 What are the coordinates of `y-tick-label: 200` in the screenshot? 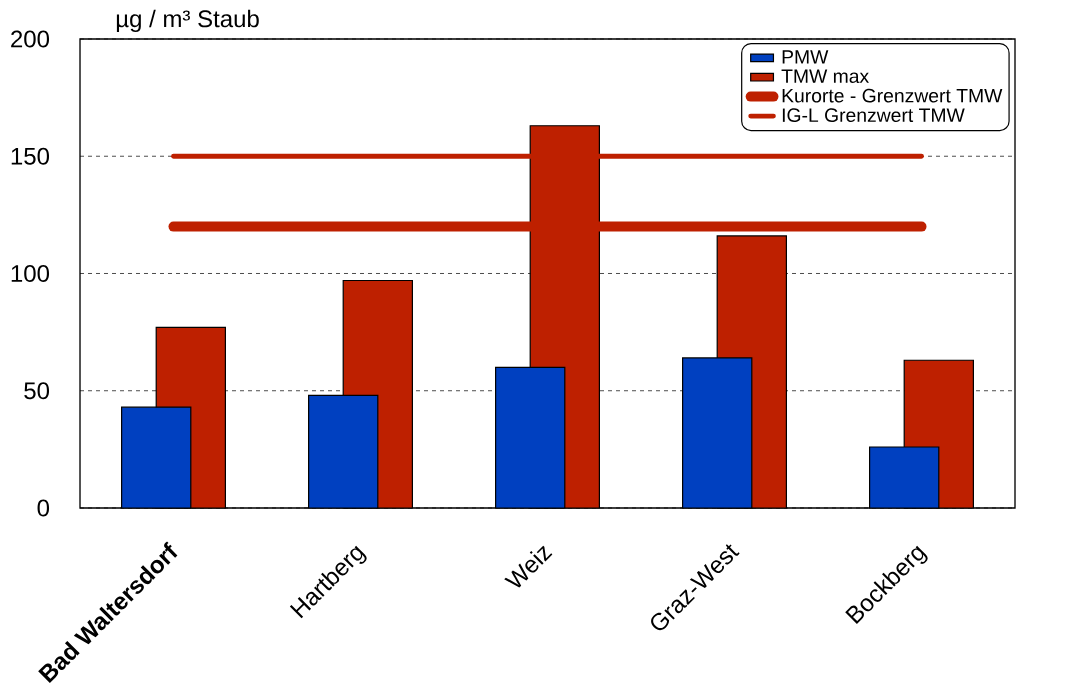 It's located at (30, 39).